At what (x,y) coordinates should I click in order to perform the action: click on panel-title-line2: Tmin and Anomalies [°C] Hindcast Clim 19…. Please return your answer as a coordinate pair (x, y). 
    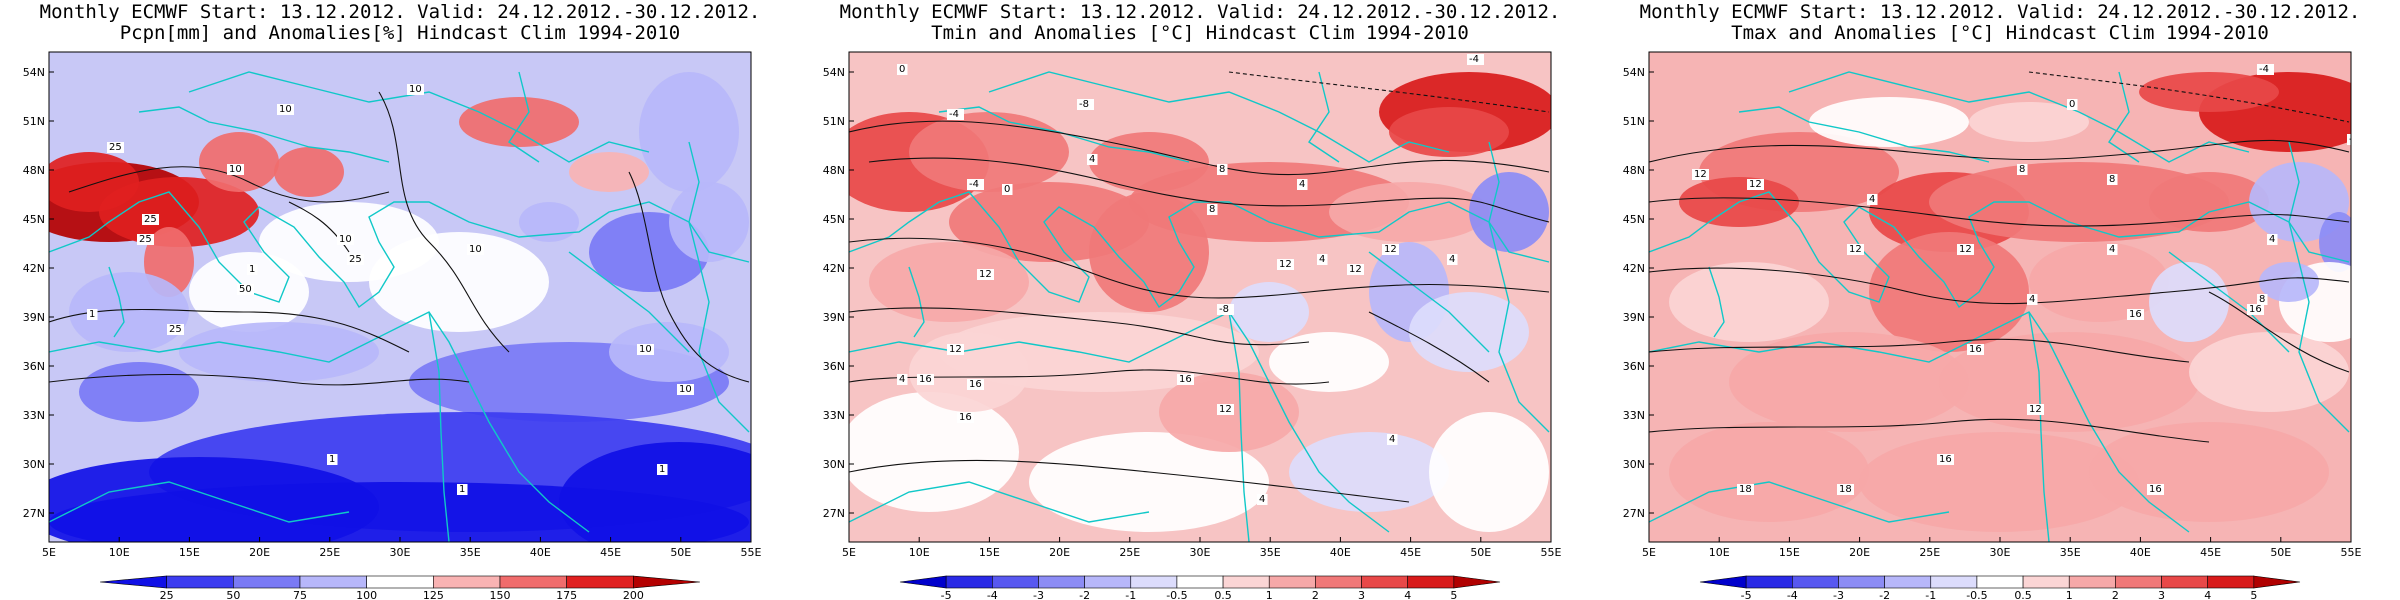
    Looking at the image, I should click on (1200, 33).